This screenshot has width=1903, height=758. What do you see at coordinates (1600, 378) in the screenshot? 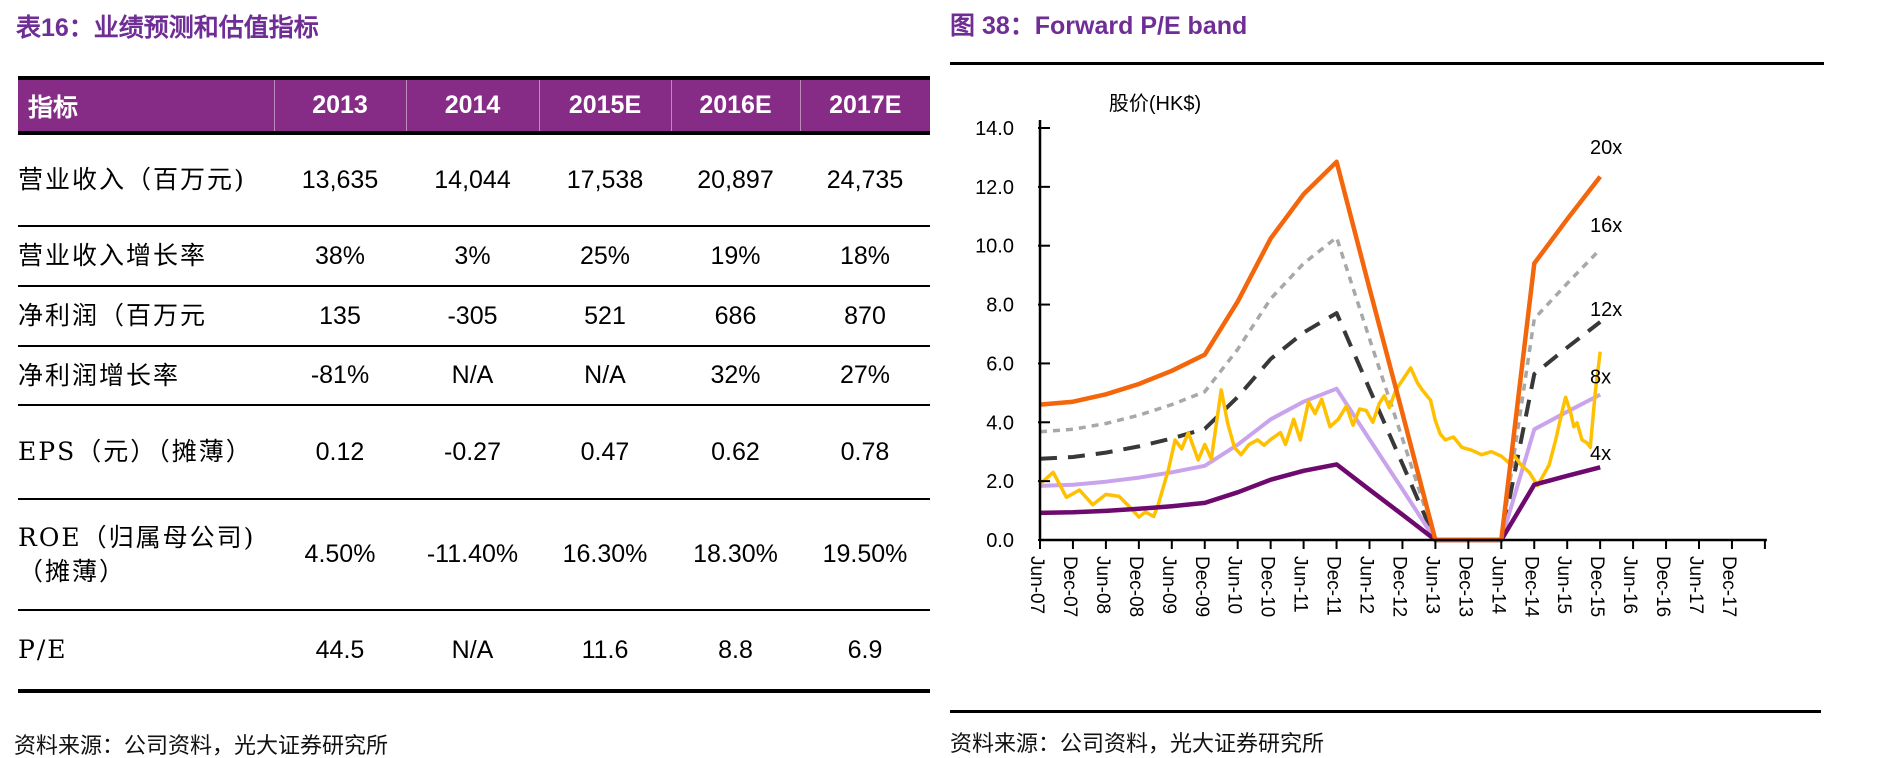
I see `band-label-8x: 8x` at bounding box center [1600, 378].